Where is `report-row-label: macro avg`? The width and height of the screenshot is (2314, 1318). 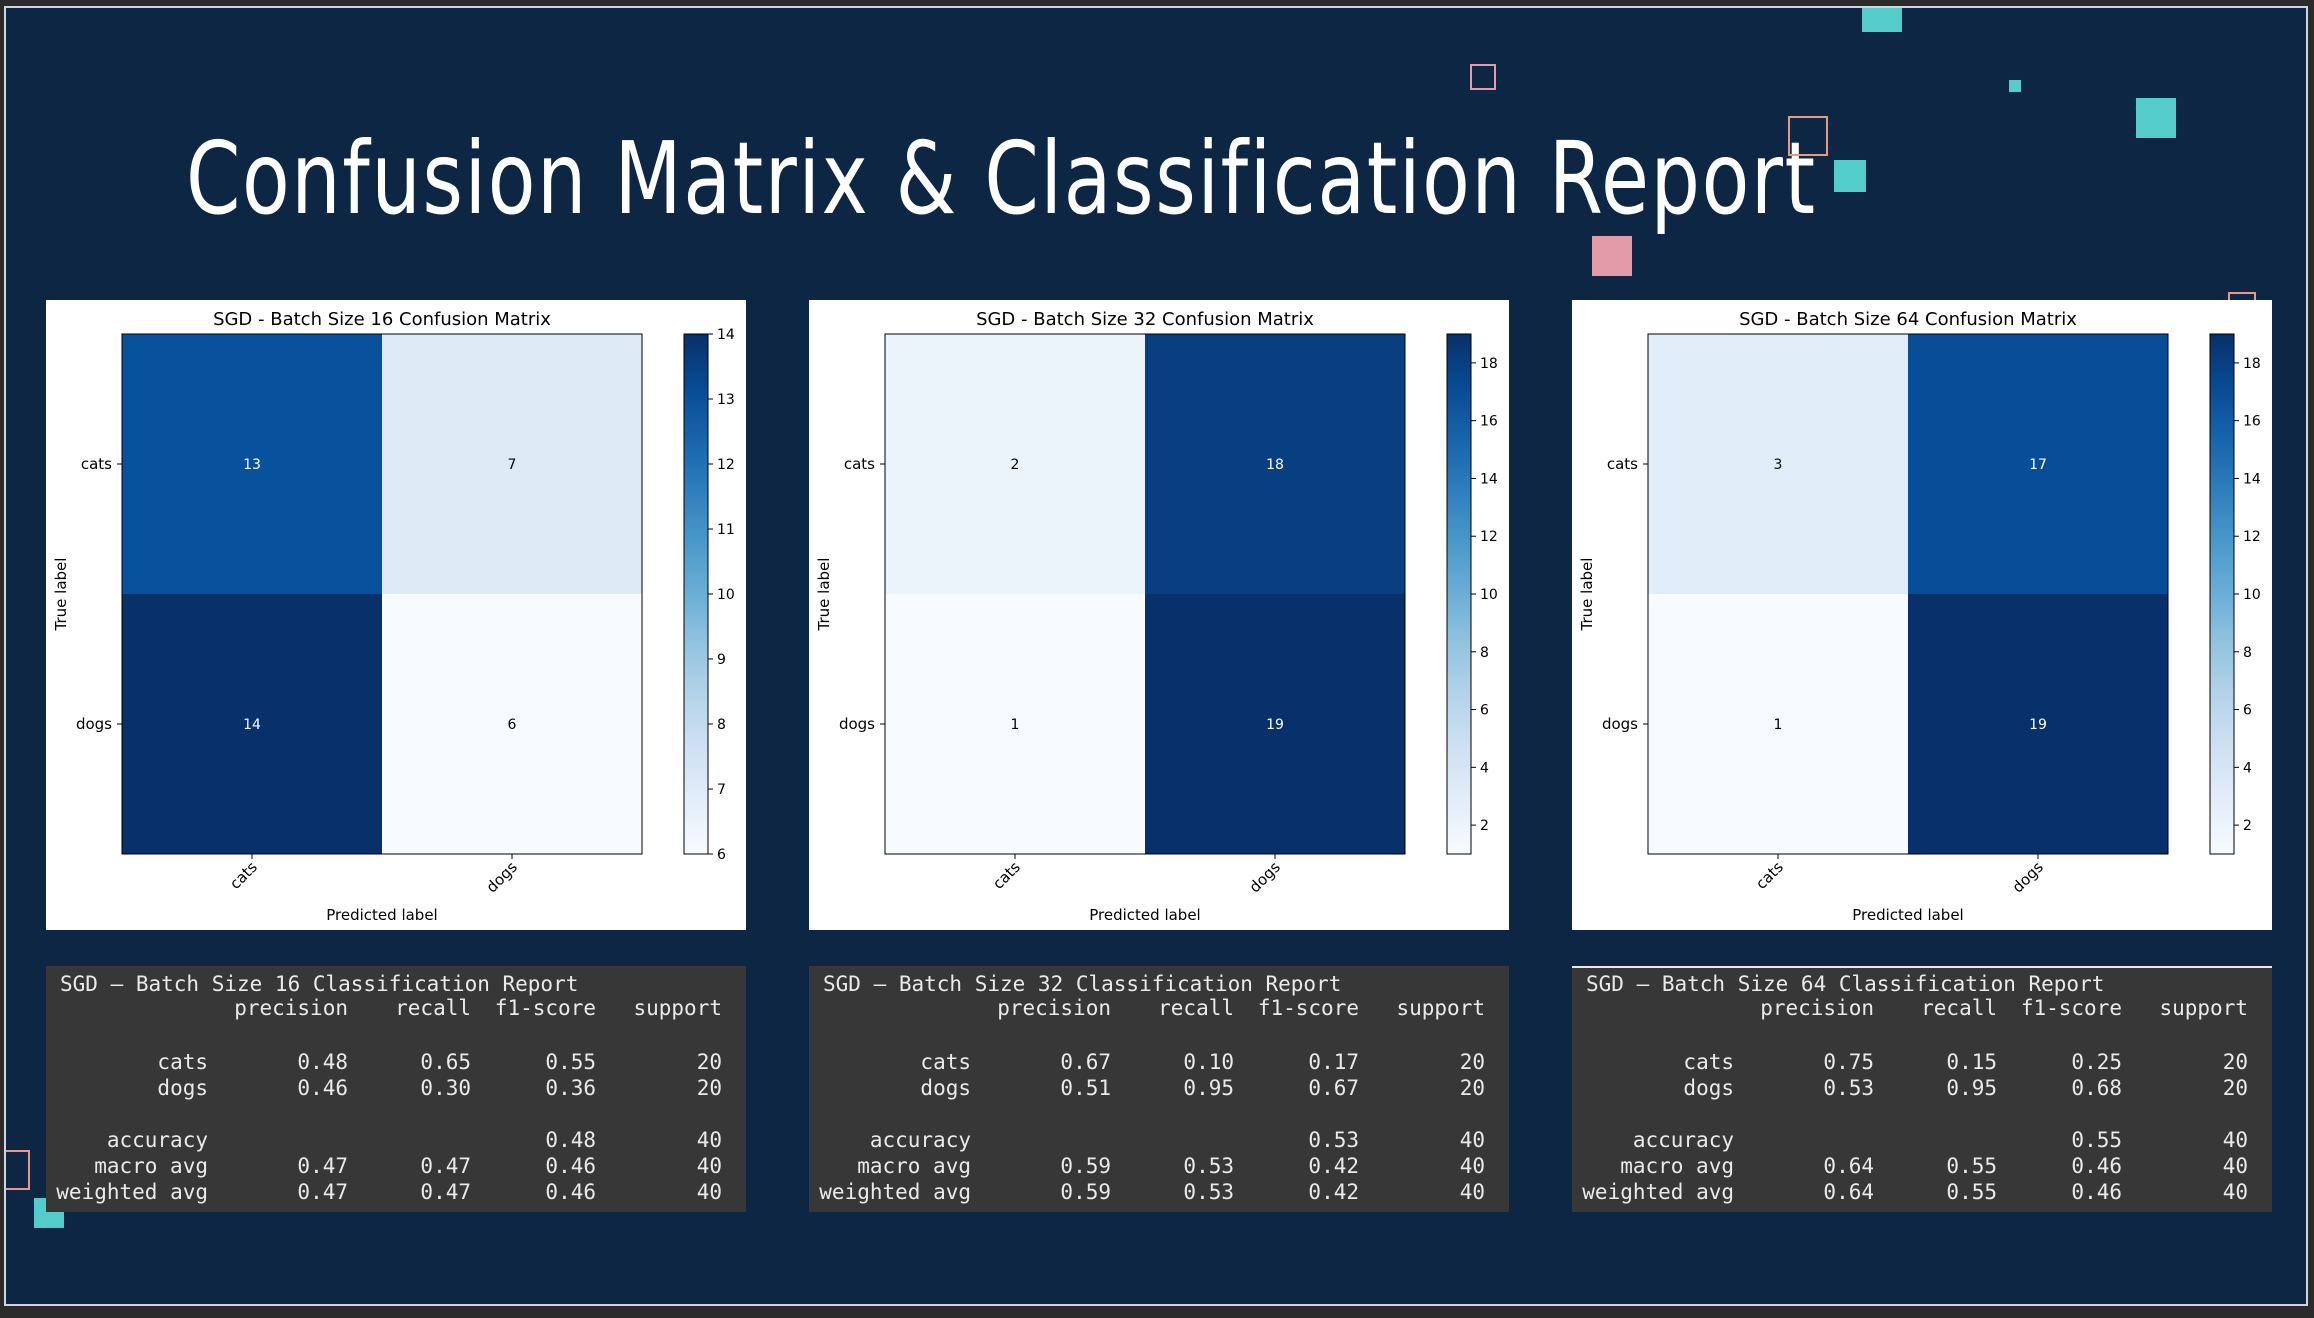 report-row-label: macro avg is located at coordinates (914, 1166).